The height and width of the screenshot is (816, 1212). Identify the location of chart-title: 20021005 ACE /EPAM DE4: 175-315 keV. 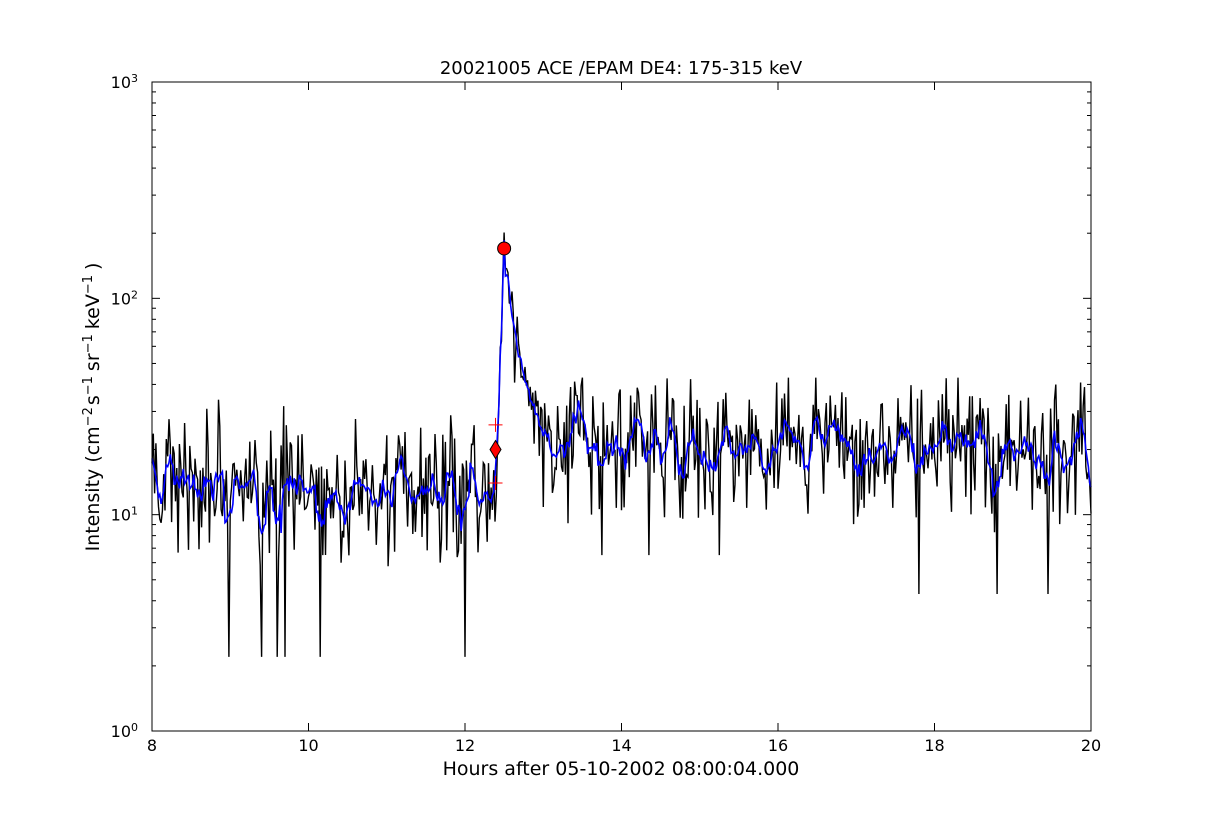
(621, 68).